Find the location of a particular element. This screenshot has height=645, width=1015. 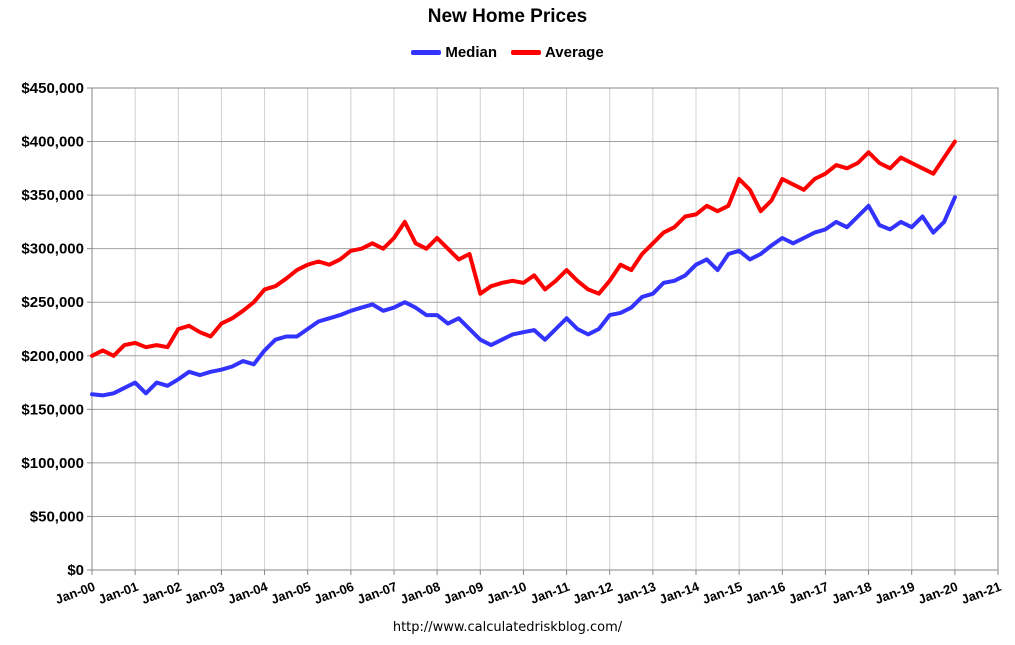

source-url: http://www.calculatedriskblog.com/ is located at coordinates (507, 627).